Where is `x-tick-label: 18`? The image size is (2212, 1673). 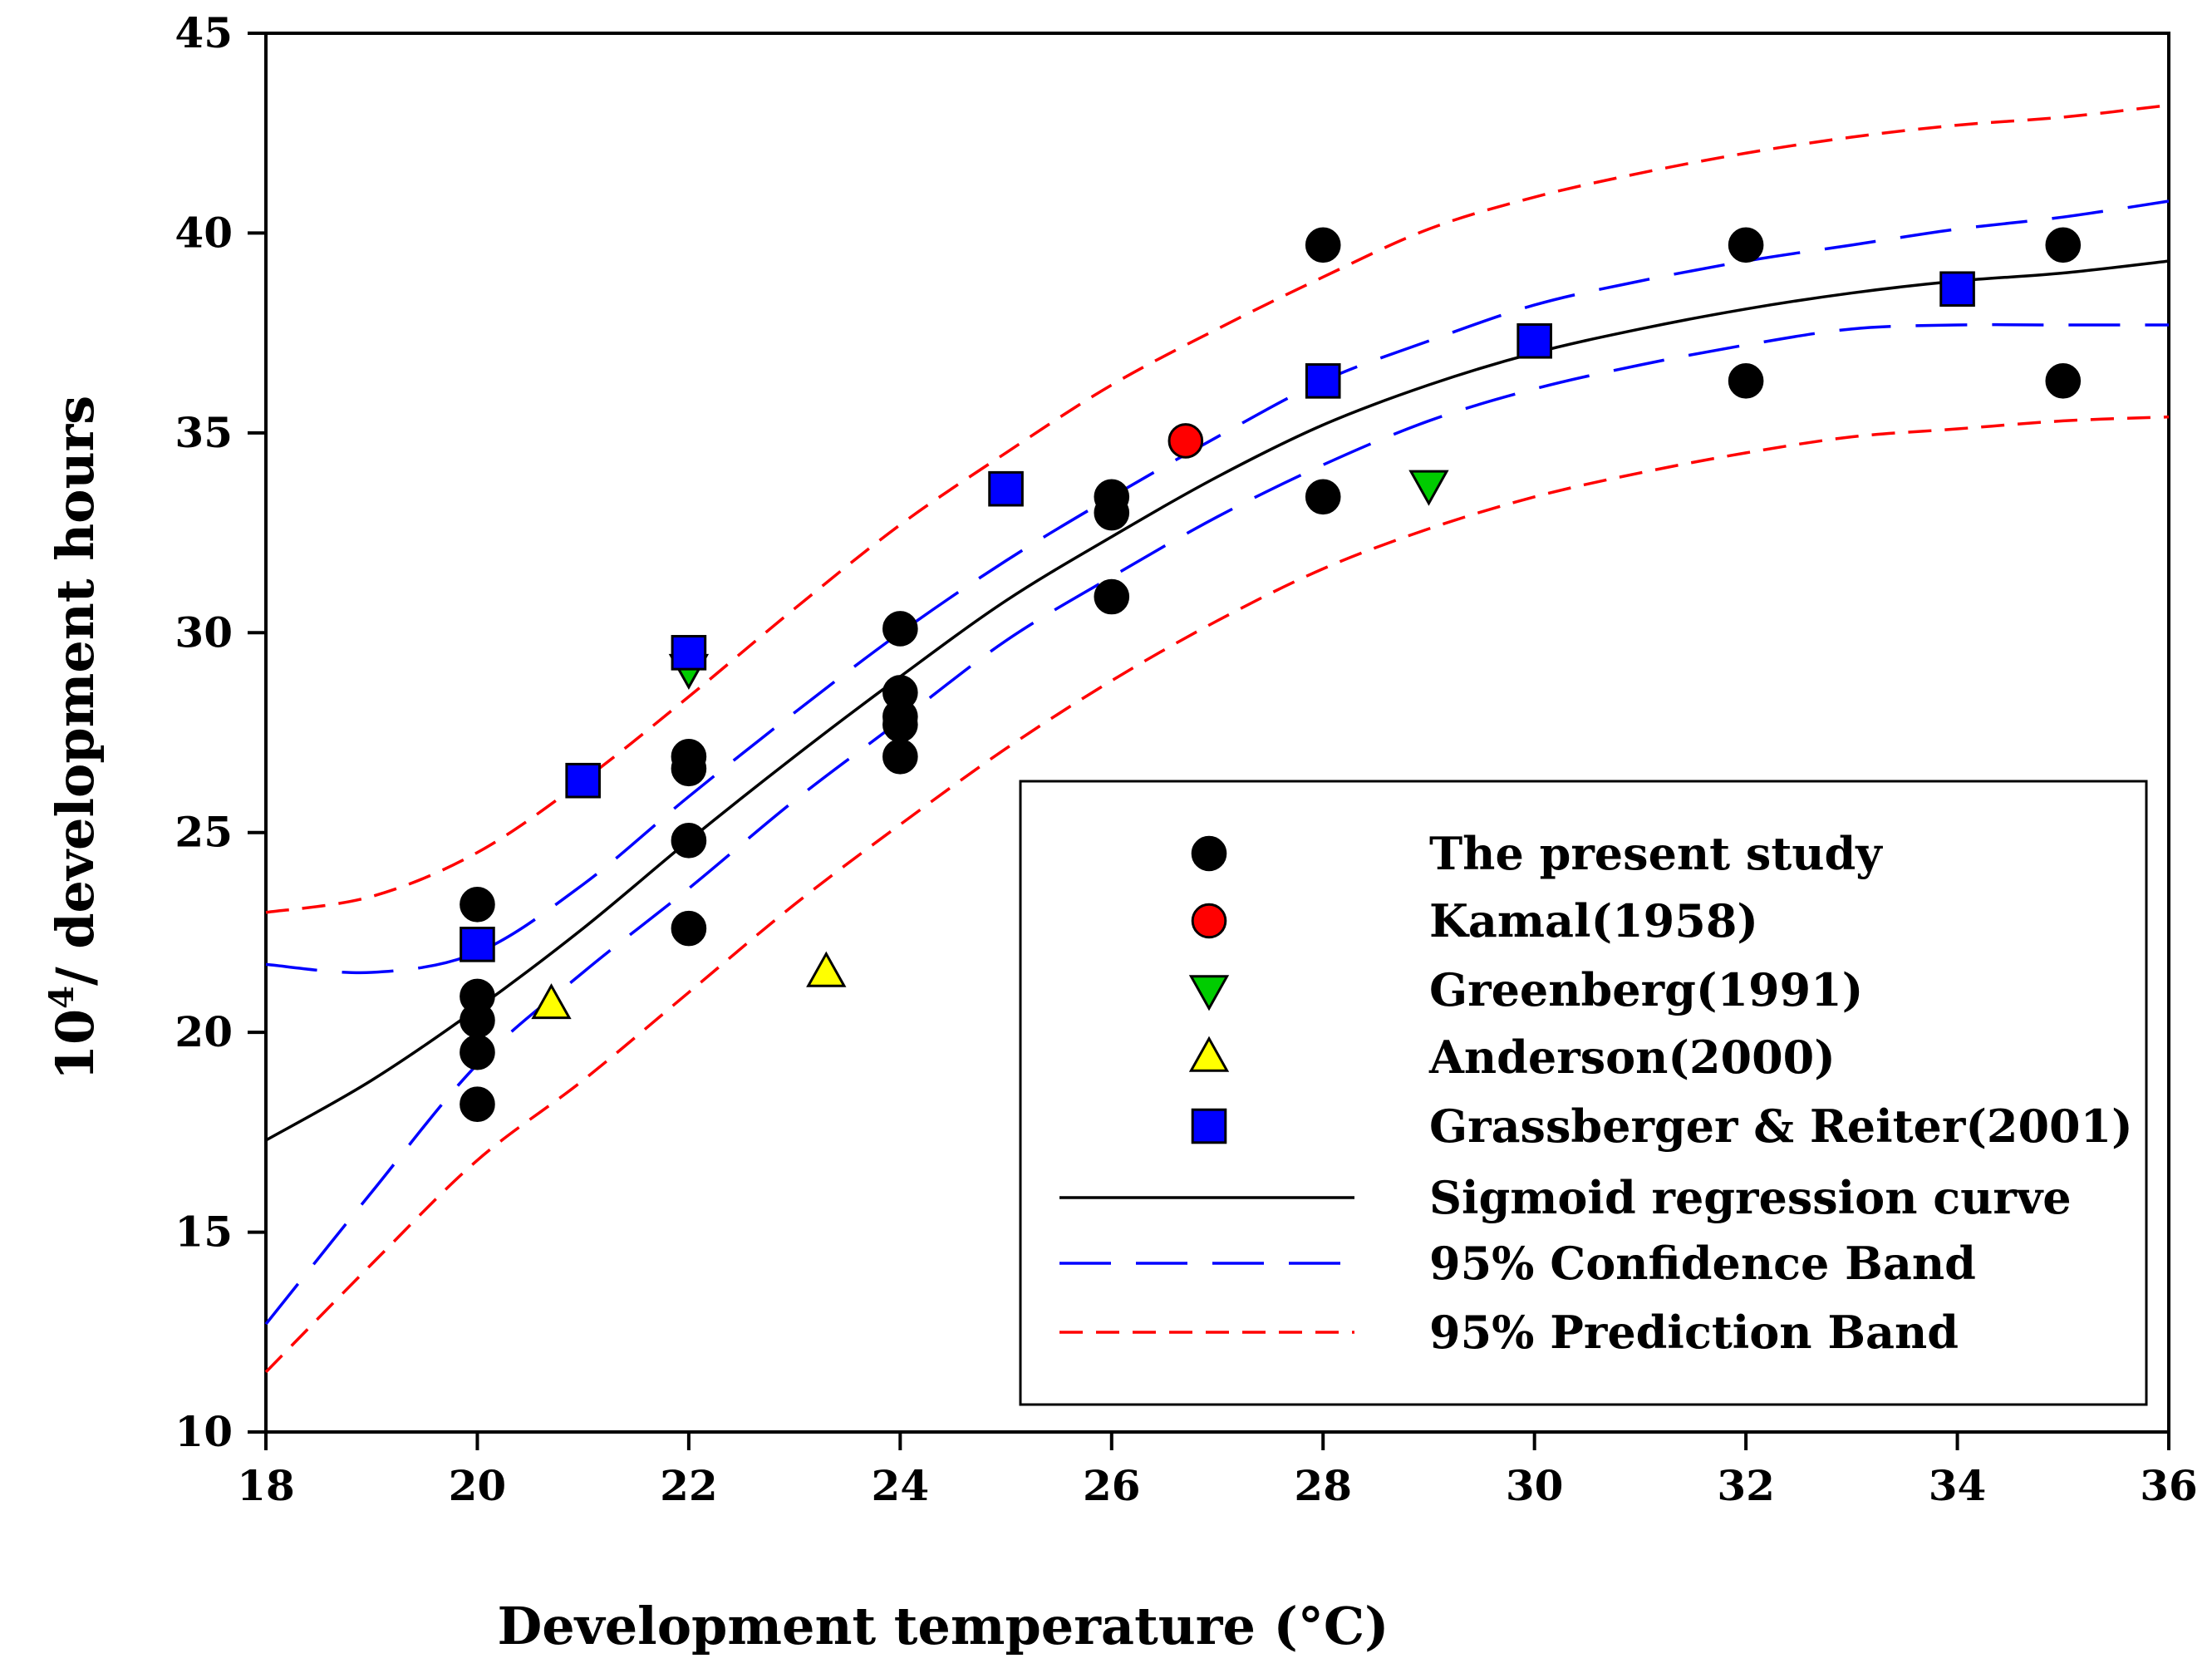
x-tick-label: 18 is located at coordinates (266, 1485).